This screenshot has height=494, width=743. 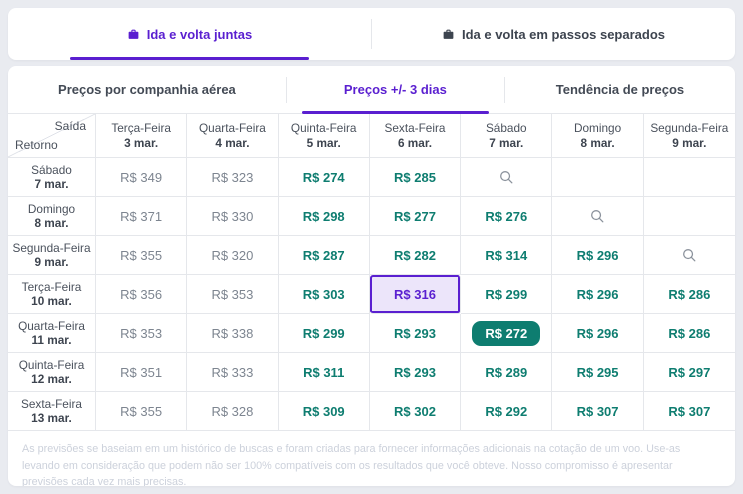 What do you see at coordinates (689, 142) in the screenshot?
I see `date-label: 9 mar.` at bounding box center [689, 142].